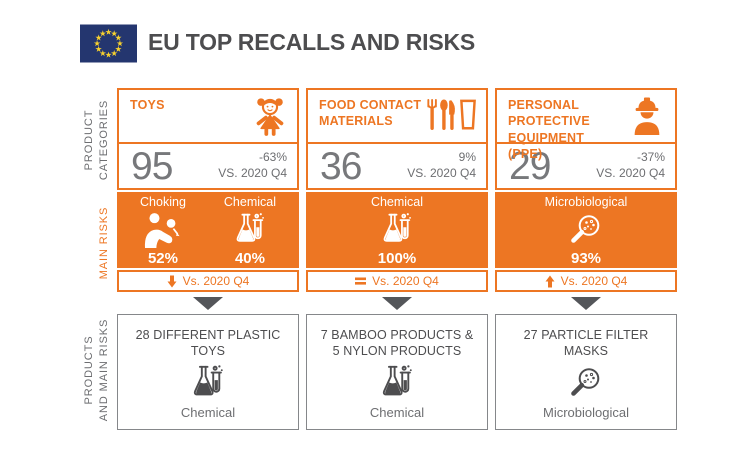 The width and height of the screenshot is (749, 449). I want to click on category-header-toys: TOYS, so click(208, 116).